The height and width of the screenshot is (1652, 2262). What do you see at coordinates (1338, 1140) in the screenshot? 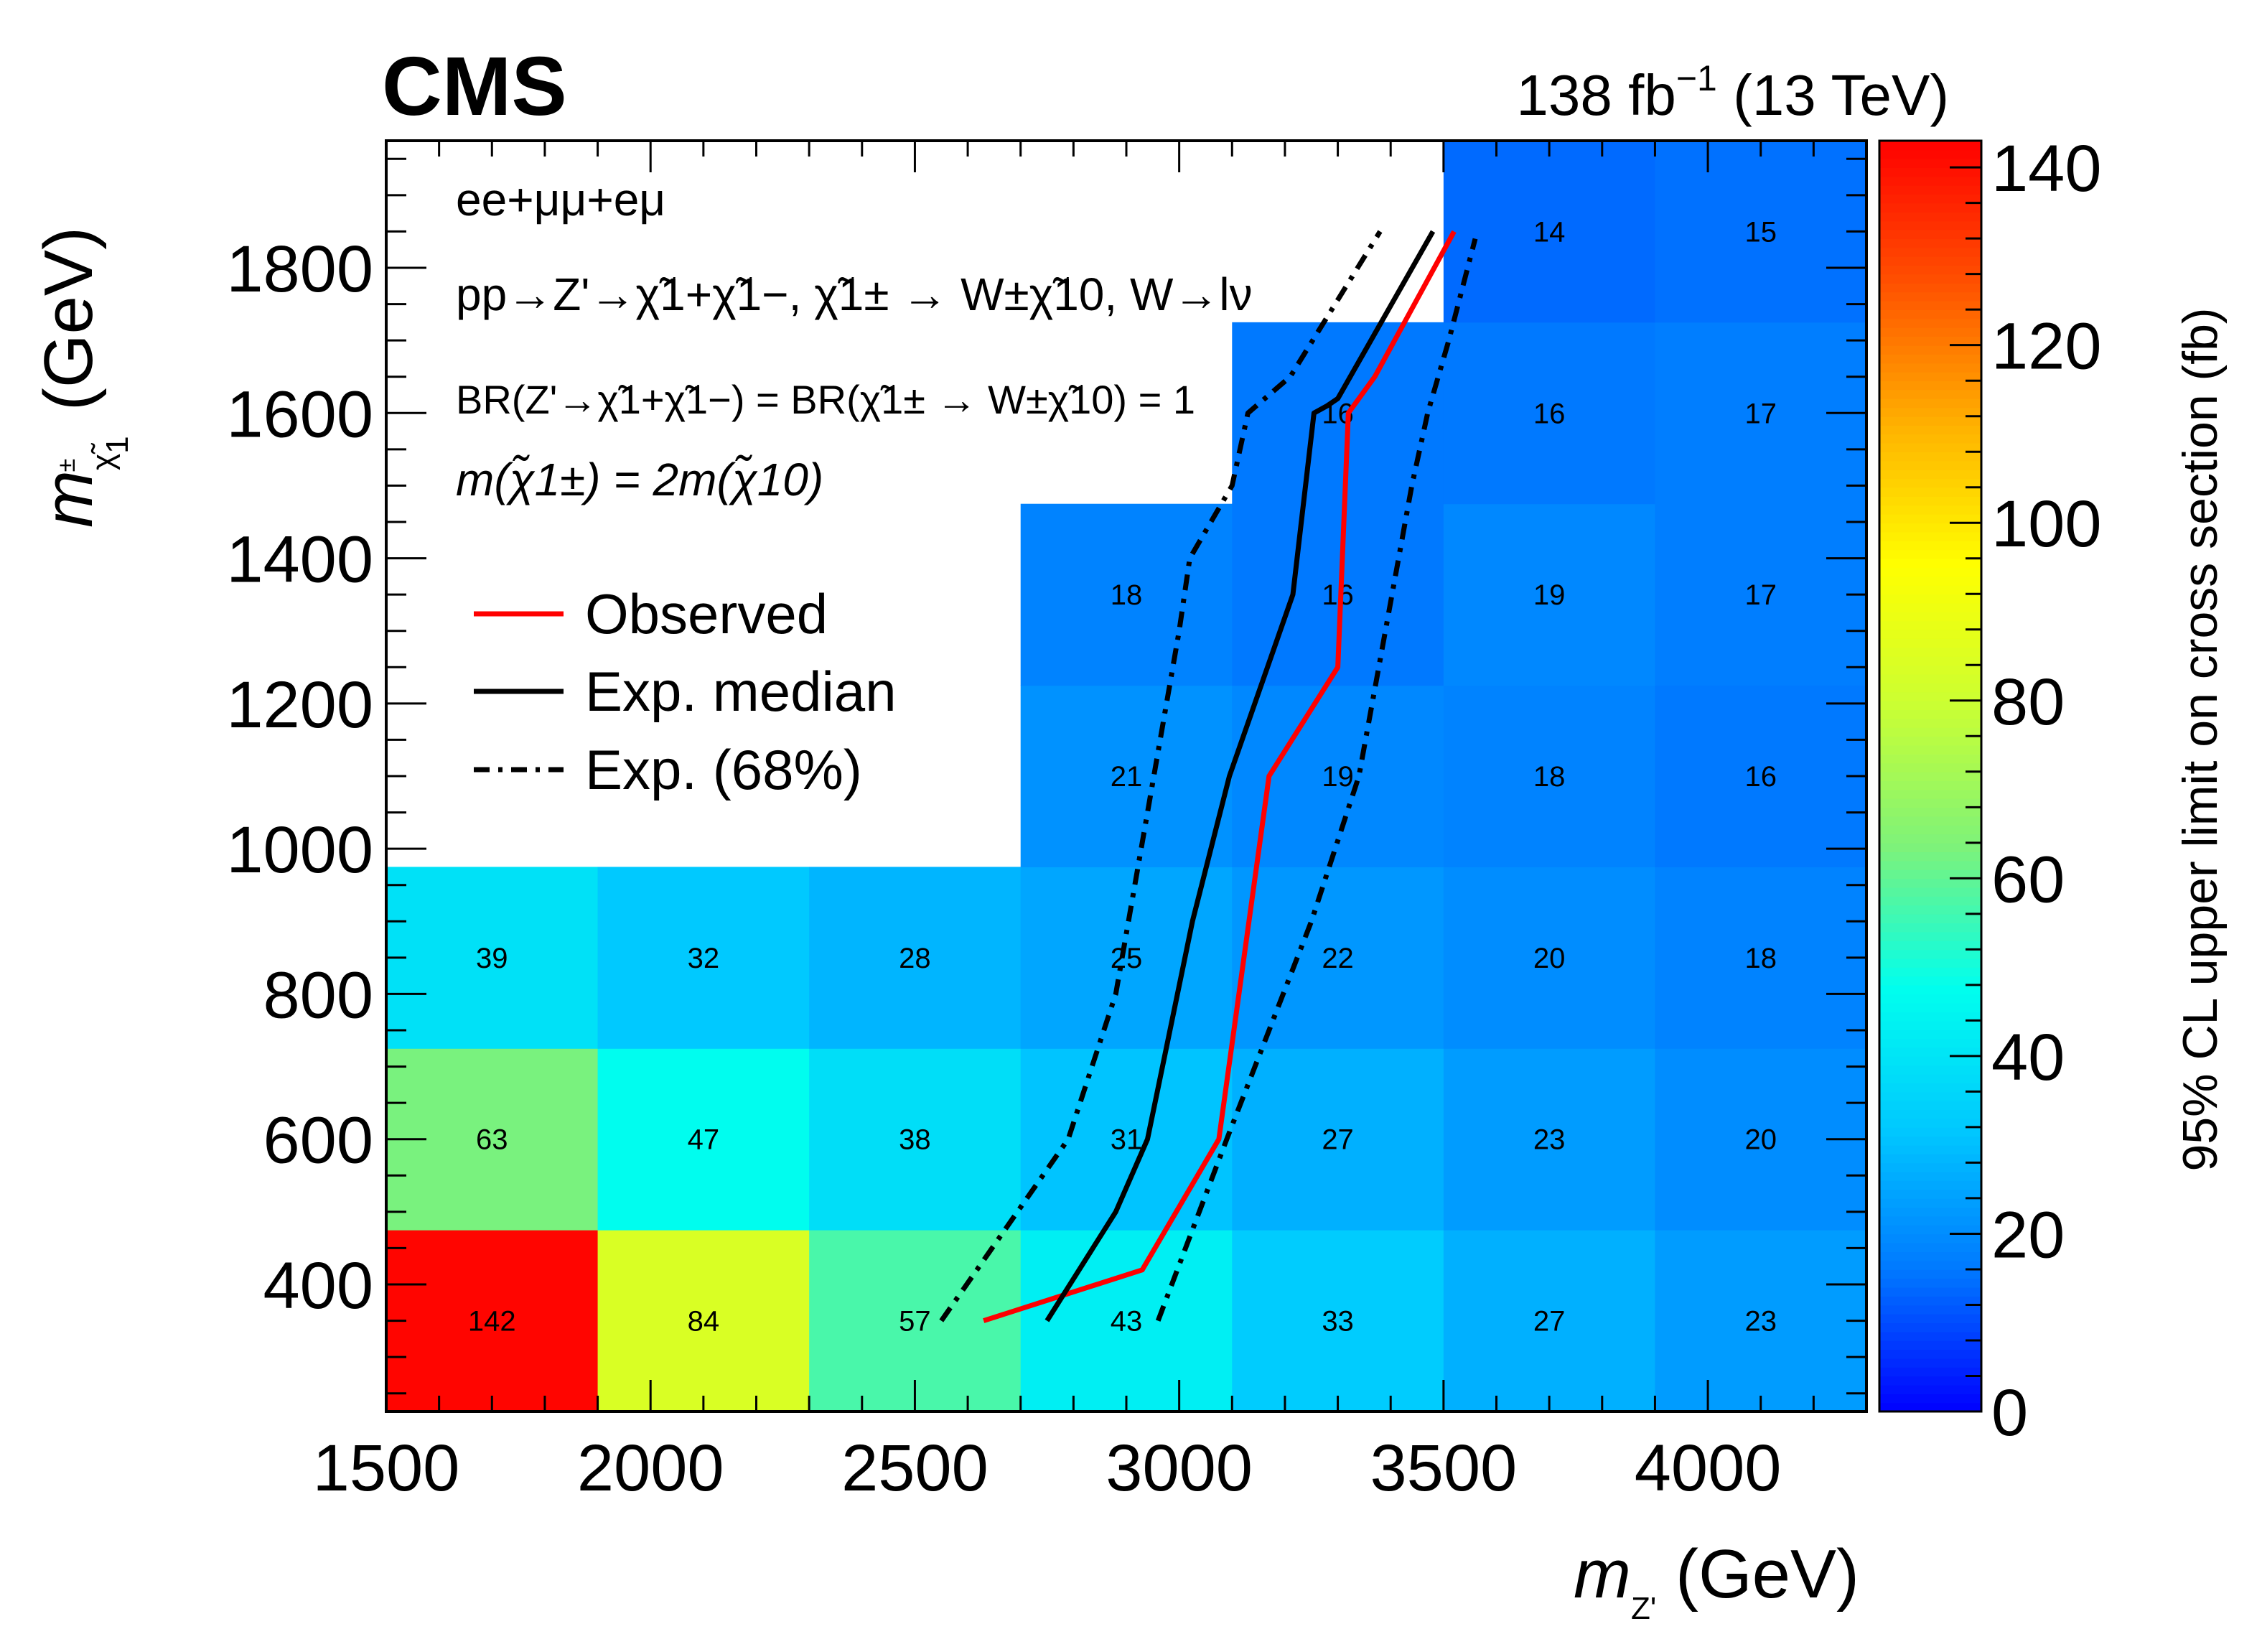
I see `heatmap-cell-value: 27` at bounding box center [1338, 1140].